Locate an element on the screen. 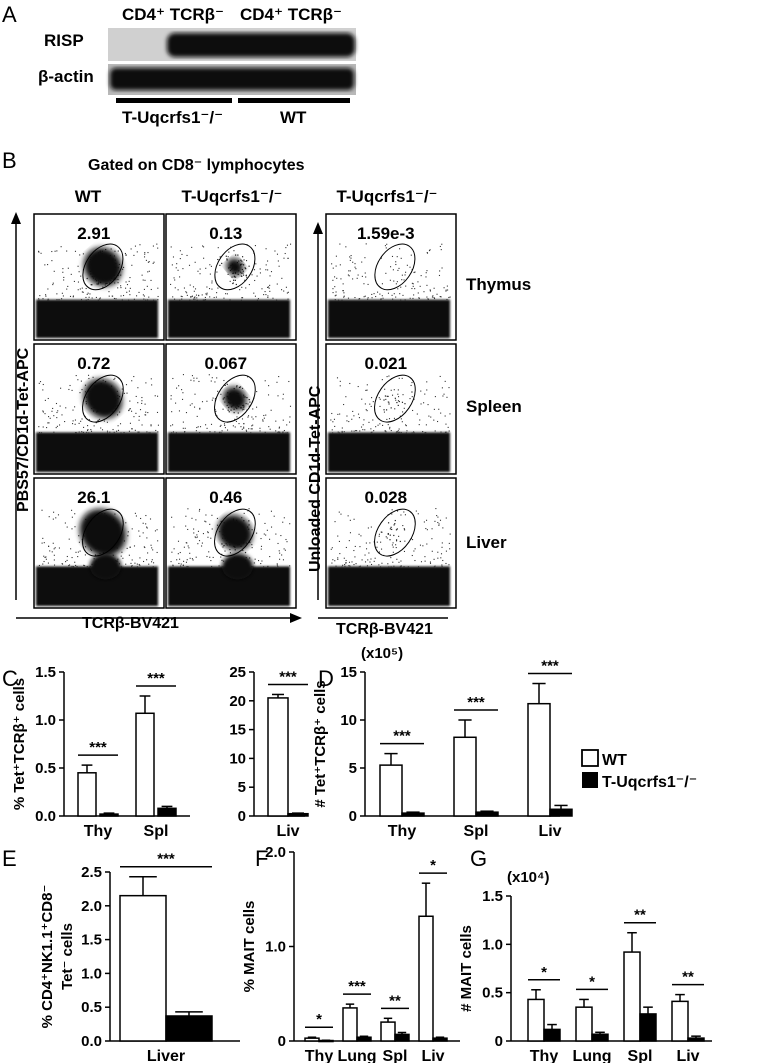 This screenshot has width=762, height=1063. y-tick-label: 2.5 is located at coordinates (91, 872).